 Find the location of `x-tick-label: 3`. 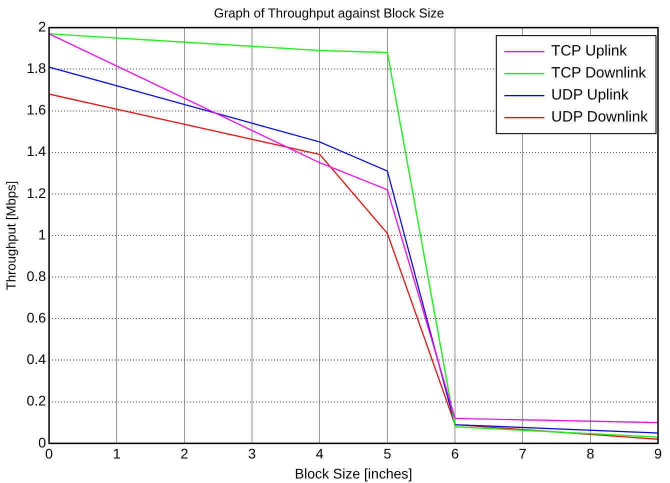

x-tick-label: 3 is located at coordinates (252, 454).